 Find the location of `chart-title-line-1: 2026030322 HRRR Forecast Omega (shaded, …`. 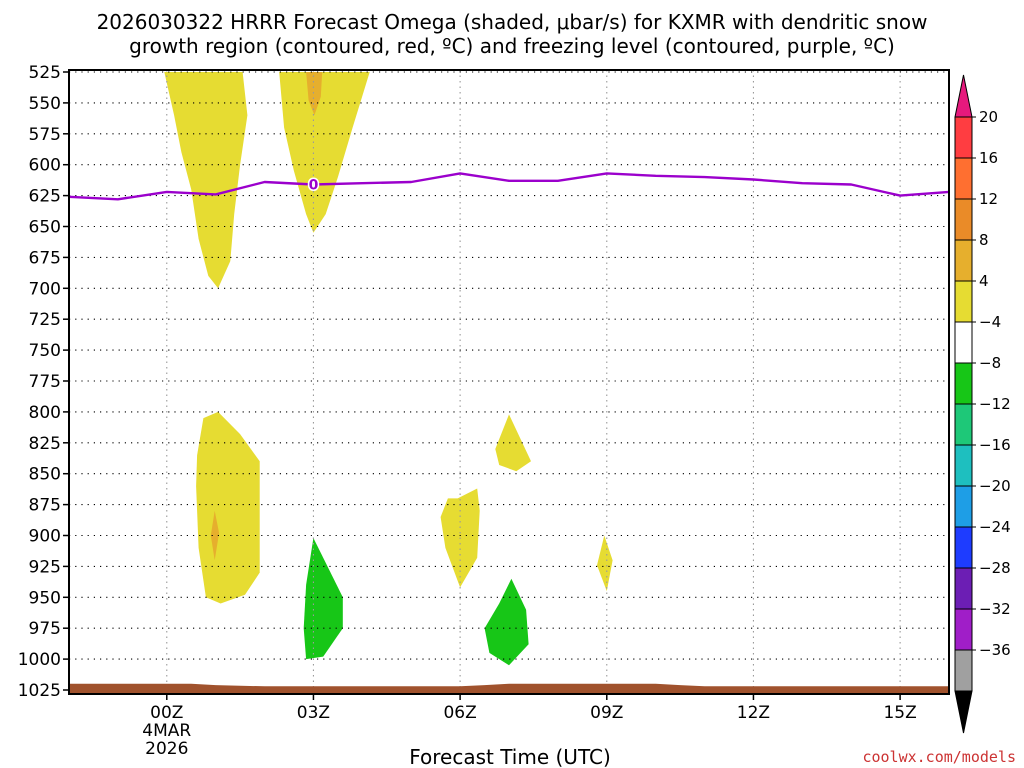

chart-title-line-1: 2026030322 HRRR Forecast Omega (shaded, … is located at coordinates (512, 22).